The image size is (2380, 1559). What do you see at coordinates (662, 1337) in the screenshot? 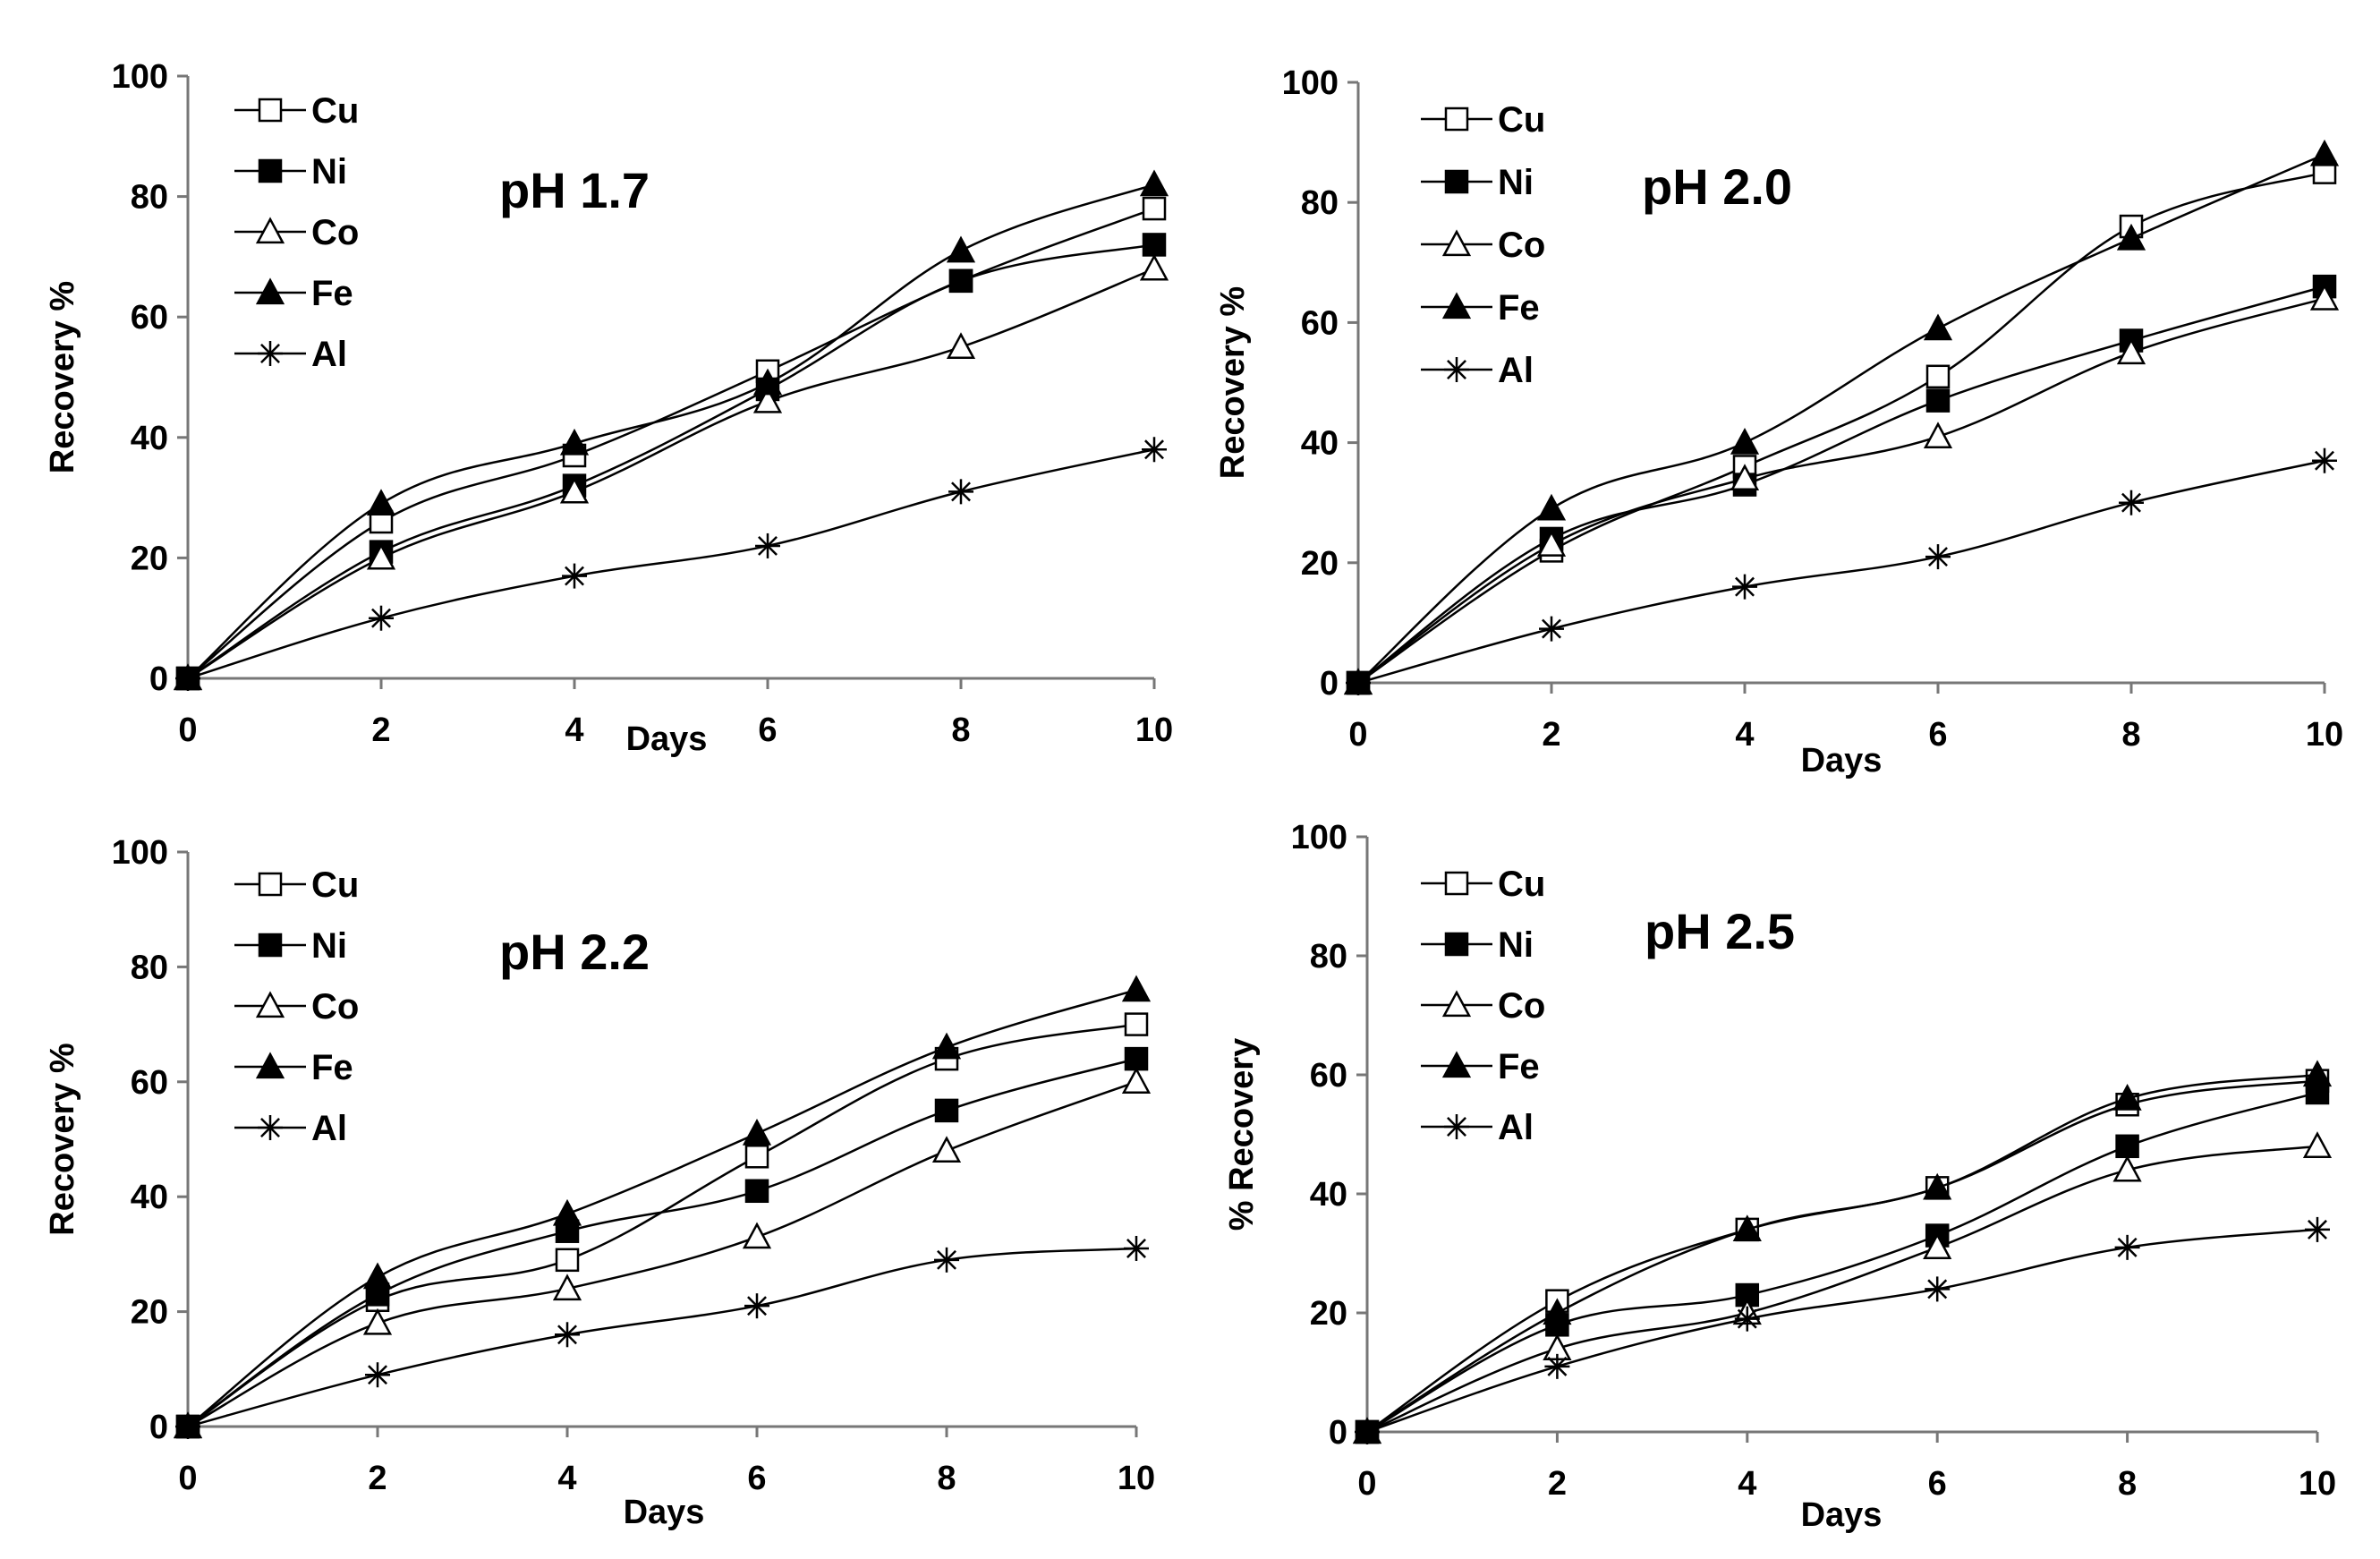
I see `series-al` at bounding box center [662, 1337].